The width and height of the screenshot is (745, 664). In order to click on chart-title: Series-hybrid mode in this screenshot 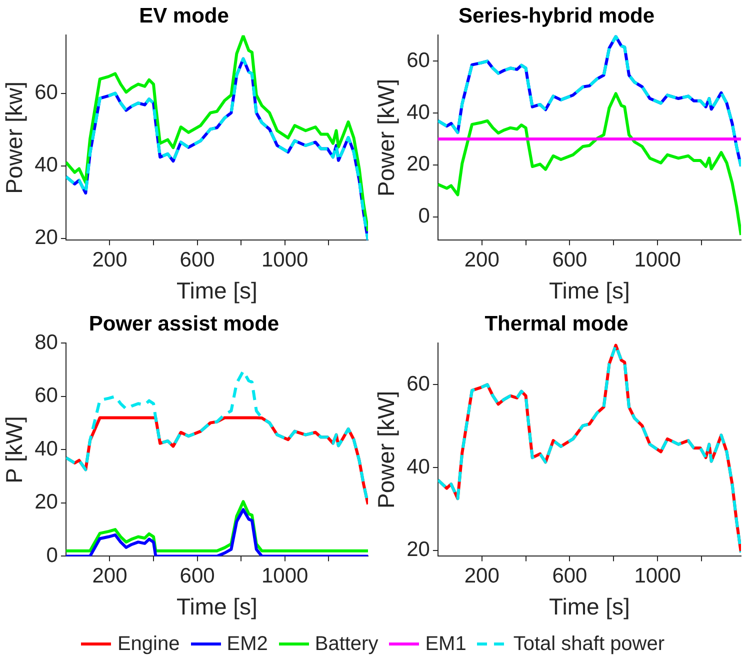, I will do `click(556, 16)`.